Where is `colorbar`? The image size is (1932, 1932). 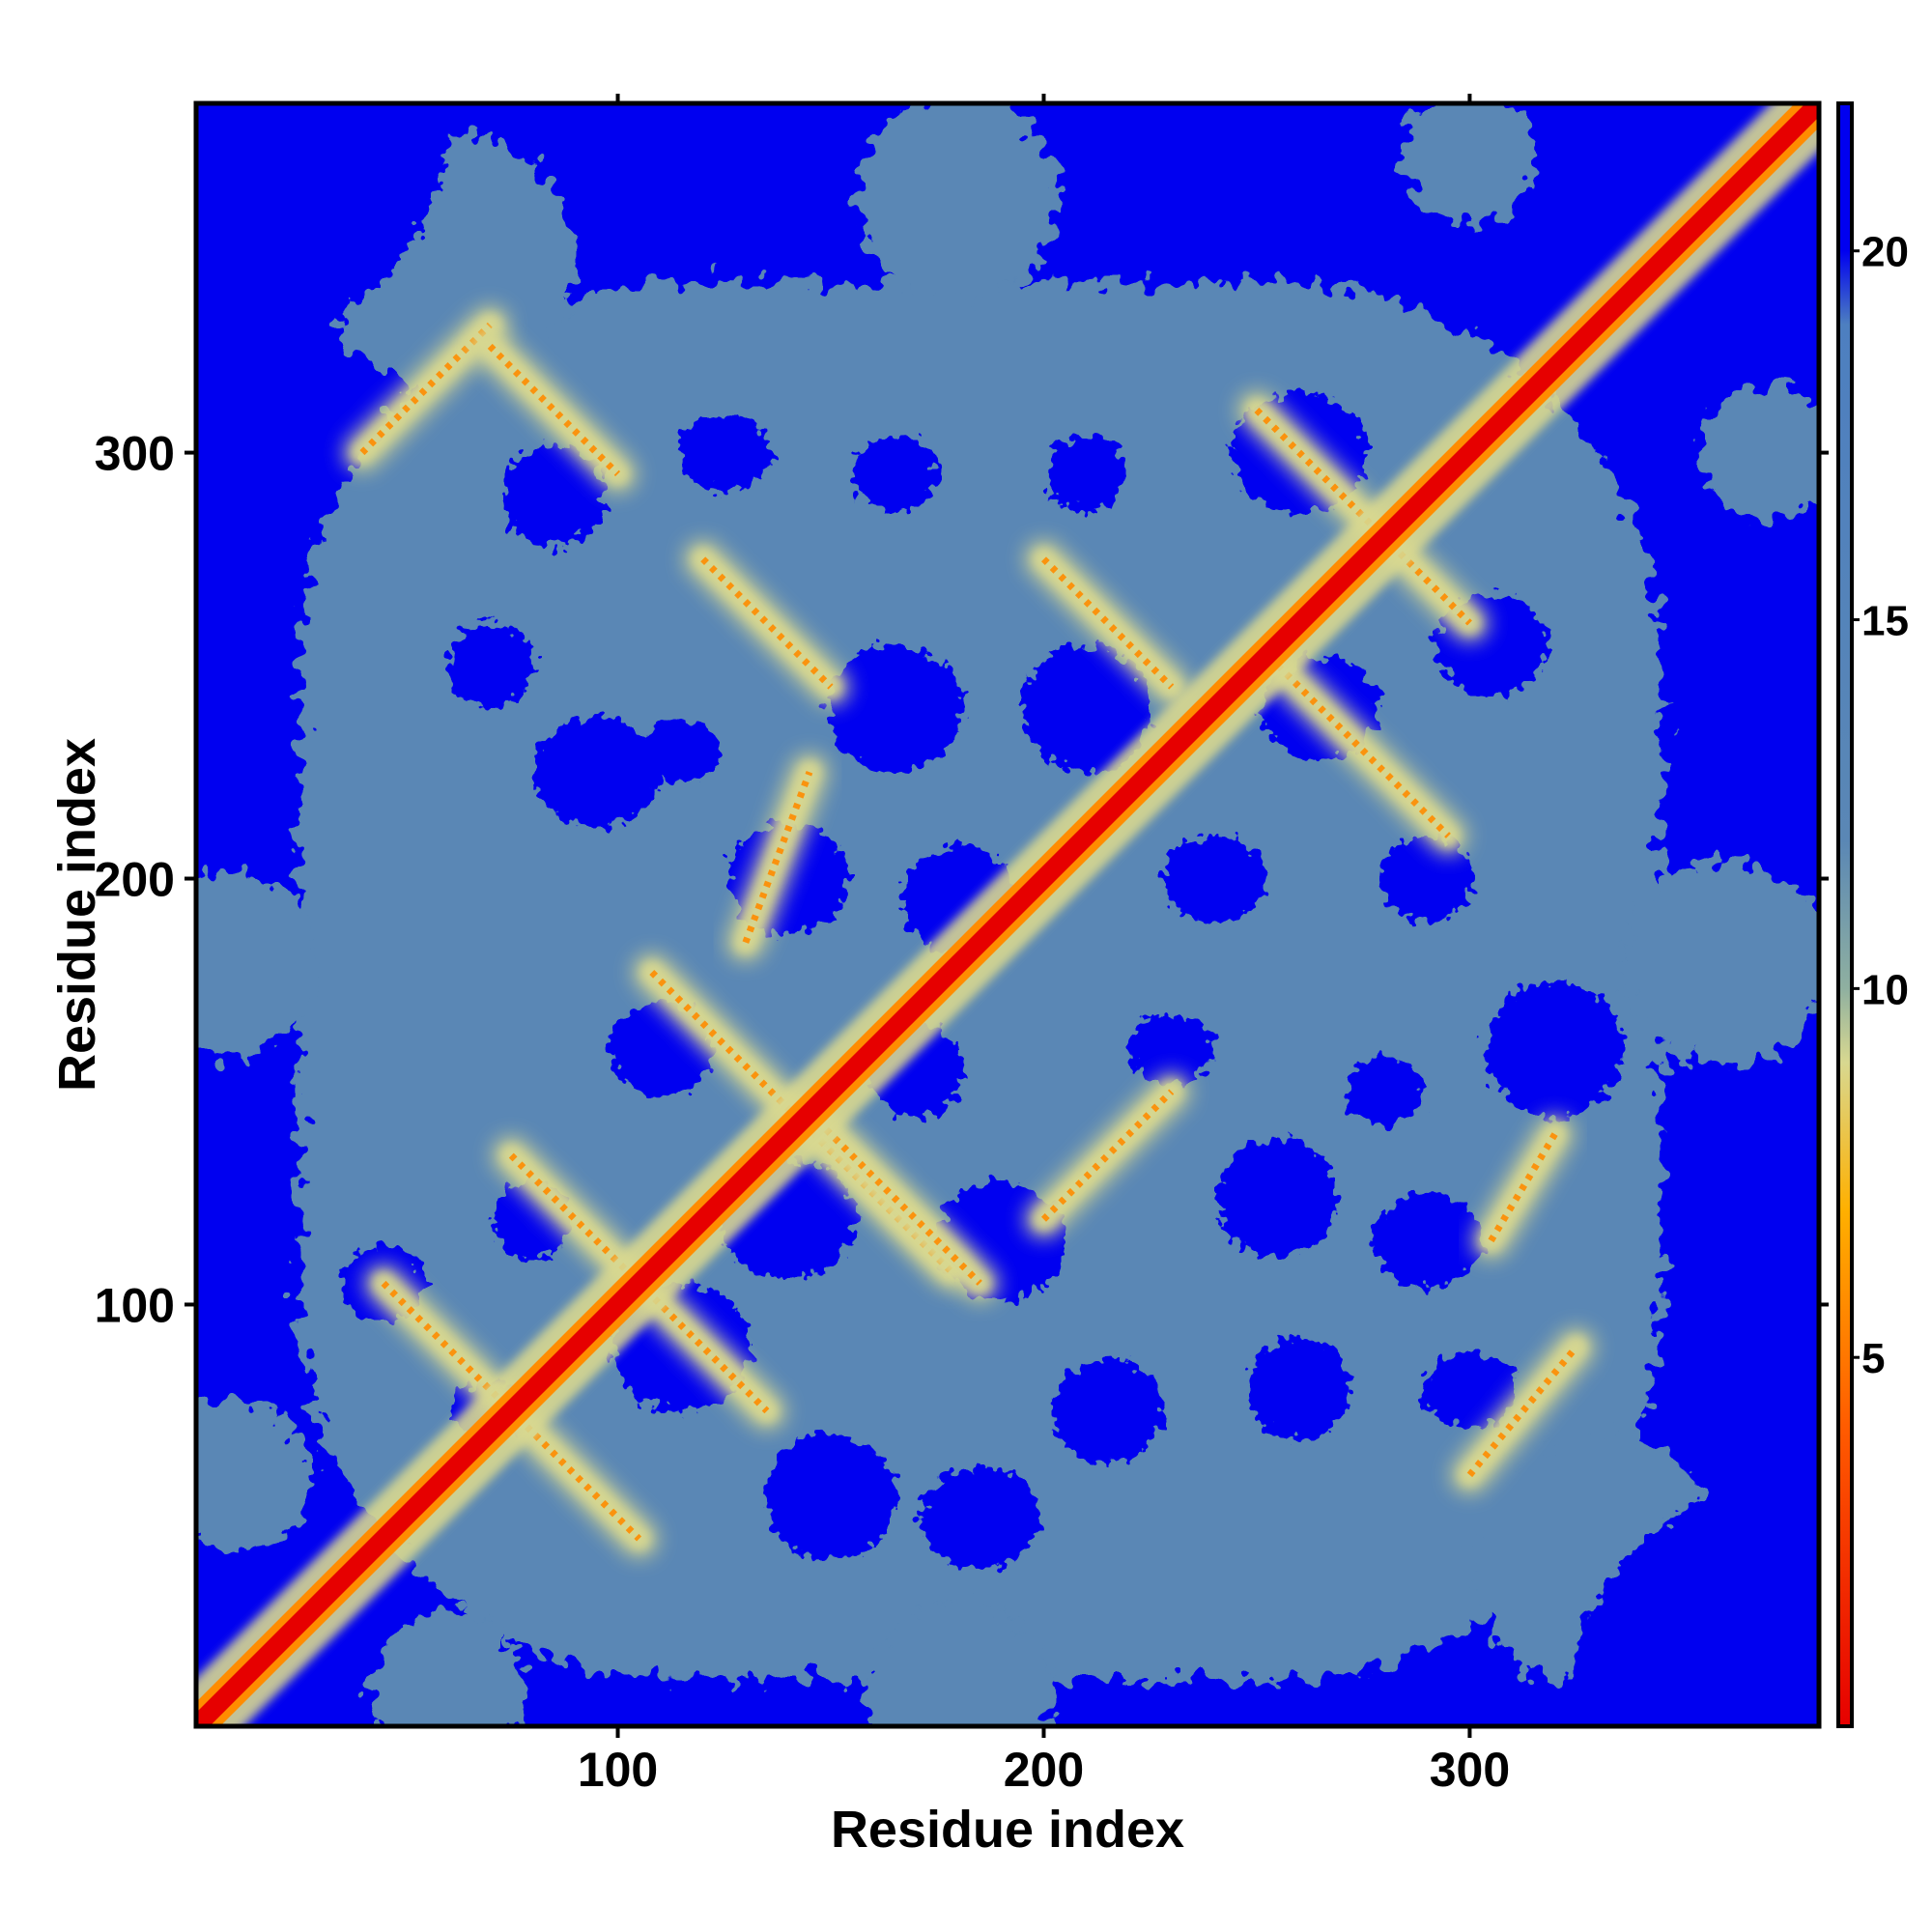 colorbar is located at coordinates (1845, 914).